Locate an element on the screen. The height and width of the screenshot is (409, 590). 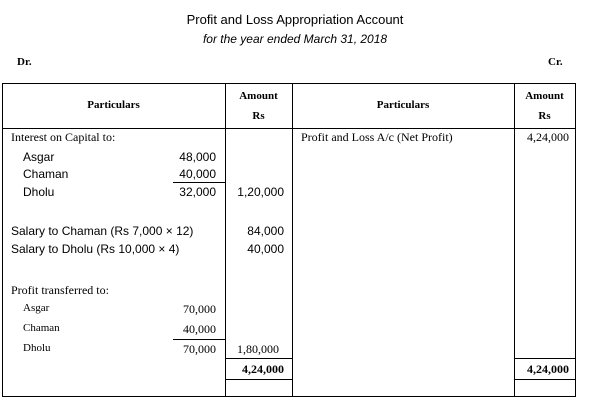
interest-partner-amount: 32,000 is located at coordinates (197, 192).